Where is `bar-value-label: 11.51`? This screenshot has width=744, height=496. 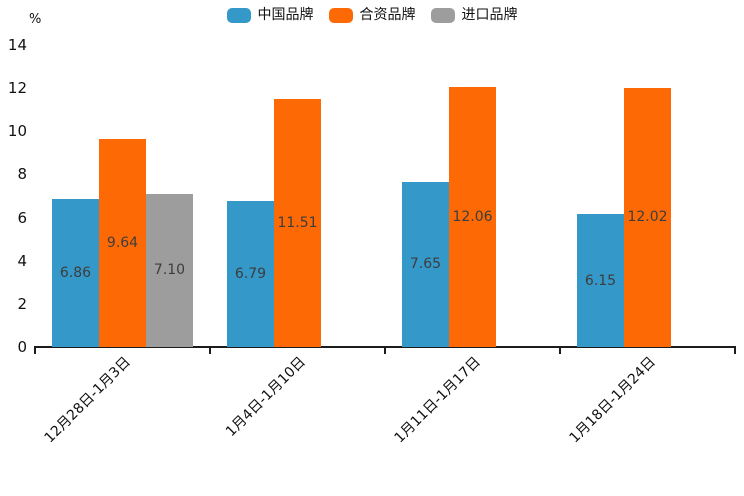 bar-value-label: 11.51 is located at coordinates (297, 222).